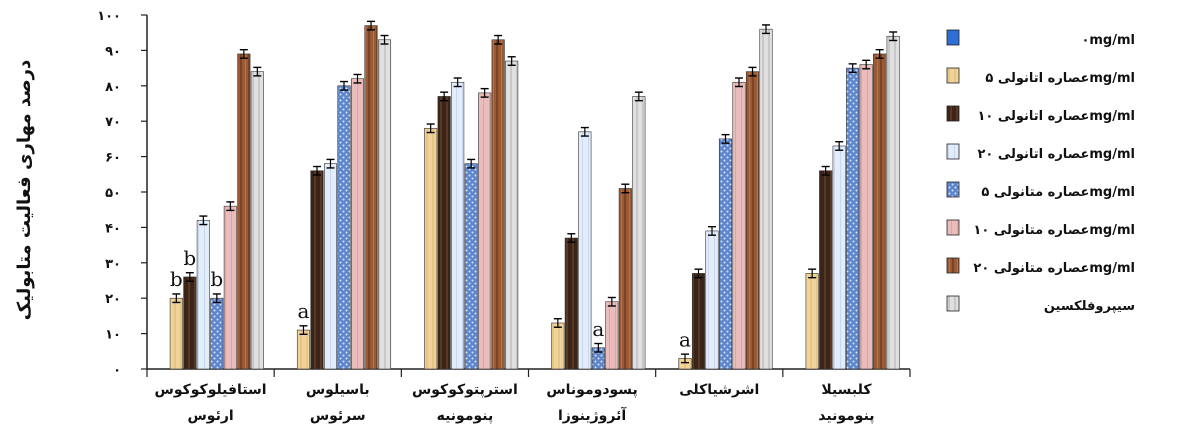 The width and height of the screenshot is (1181, 434). What do you see at coordinates (338, 416) in the screenshot?
I see `x-category-label: سرئوس` at bounding box center [338, 416].